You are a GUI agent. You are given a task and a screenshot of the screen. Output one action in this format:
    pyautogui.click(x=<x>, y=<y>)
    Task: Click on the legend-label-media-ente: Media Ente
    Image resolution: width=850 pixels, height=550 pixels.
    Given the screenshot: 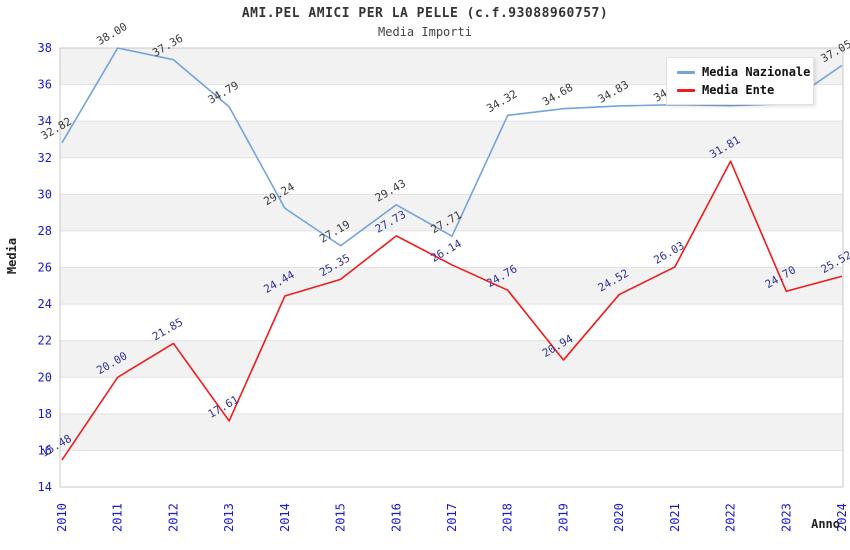 What is the action you would take?
    pyautogui.click(x=738, y=90)
    